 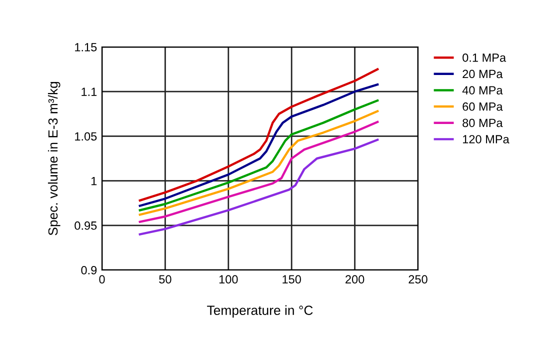 What do you see at coordinates (94, 181) in the screenshot?
I see `y-tick-label: 1` at bounding box center [94, 181].